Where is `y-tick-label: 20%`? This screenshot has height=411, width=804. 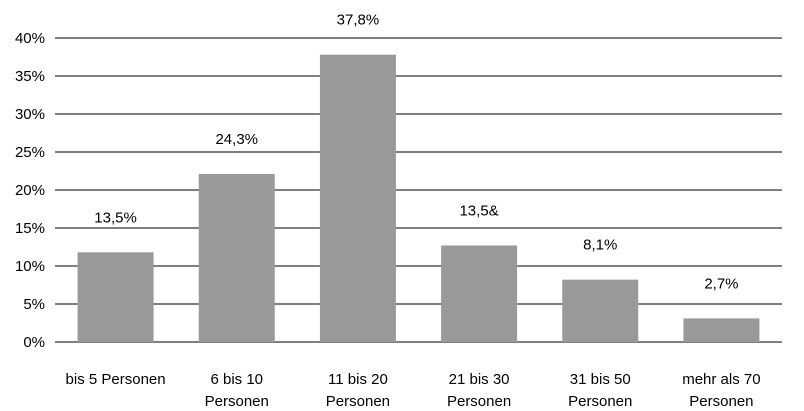
y-tick-label: 20% is located at coordinates (30, 190).